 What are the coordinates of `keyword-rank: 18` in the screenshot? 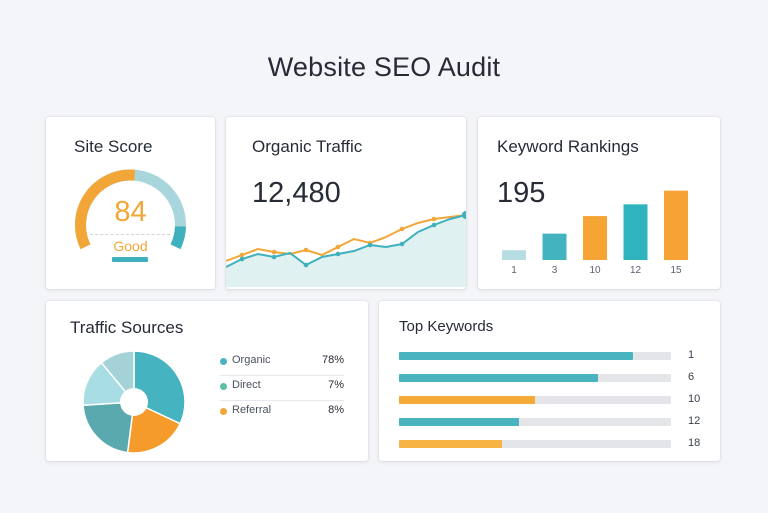 It's located at (694, 443).